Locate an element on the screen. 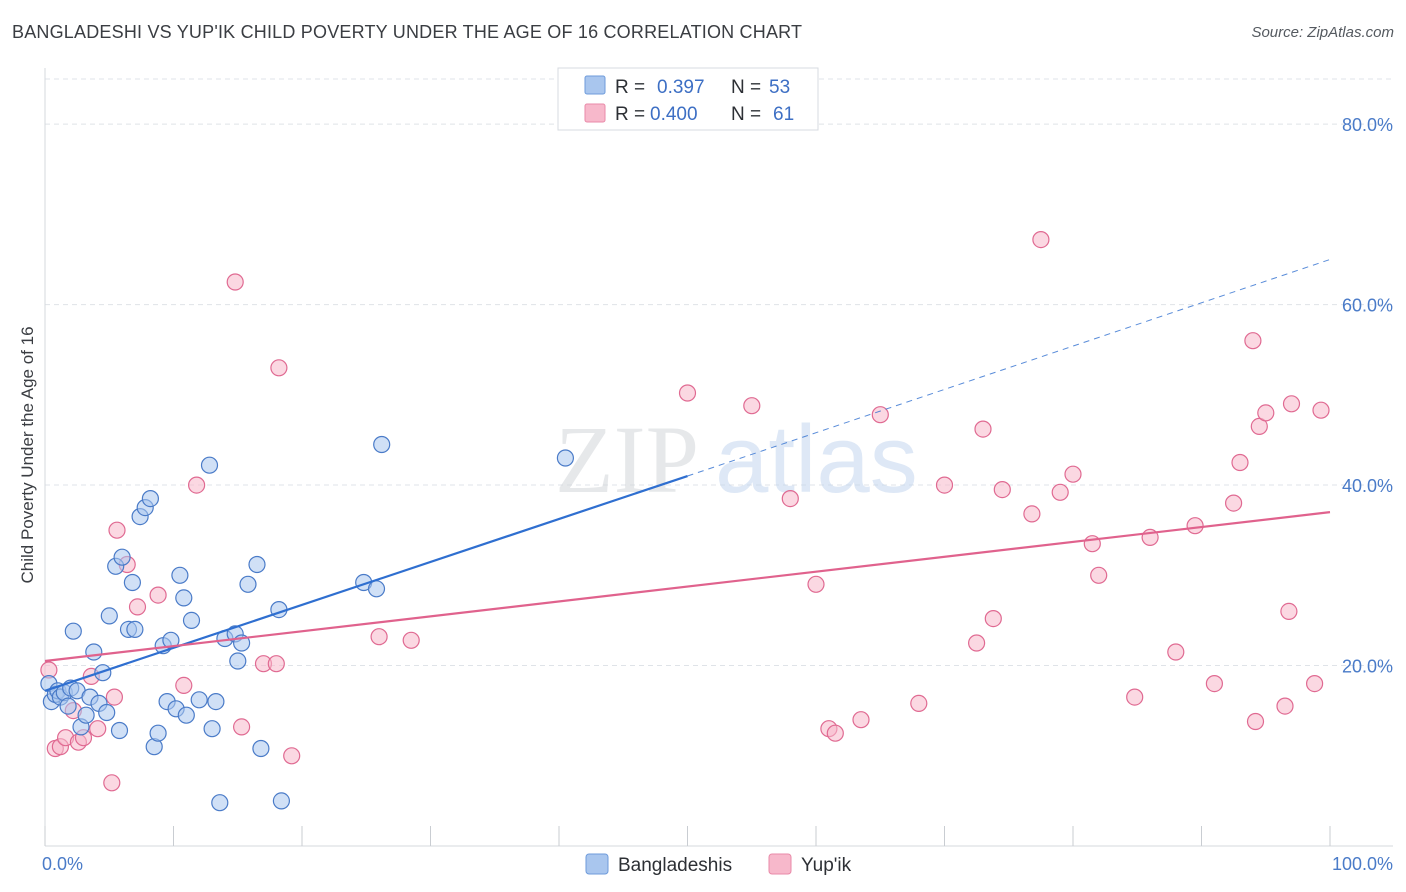 The image size is (1406, 892). series-legend-swatch-yupik is located at coordinates (780, 864).